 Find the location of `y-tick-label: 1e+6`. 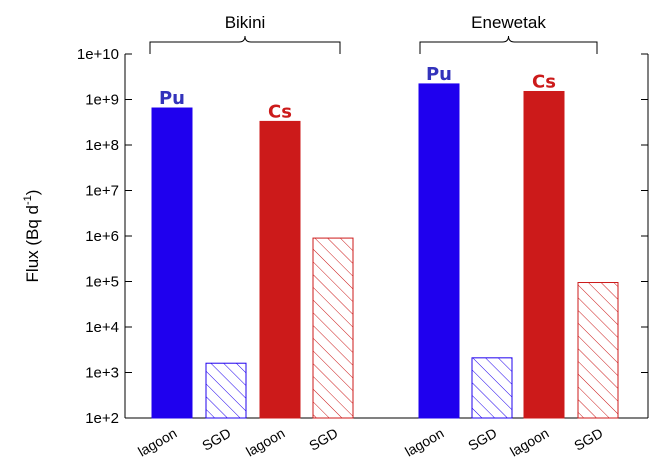

y-tick-label: 1e+6 is located at coordinates (102, 236).